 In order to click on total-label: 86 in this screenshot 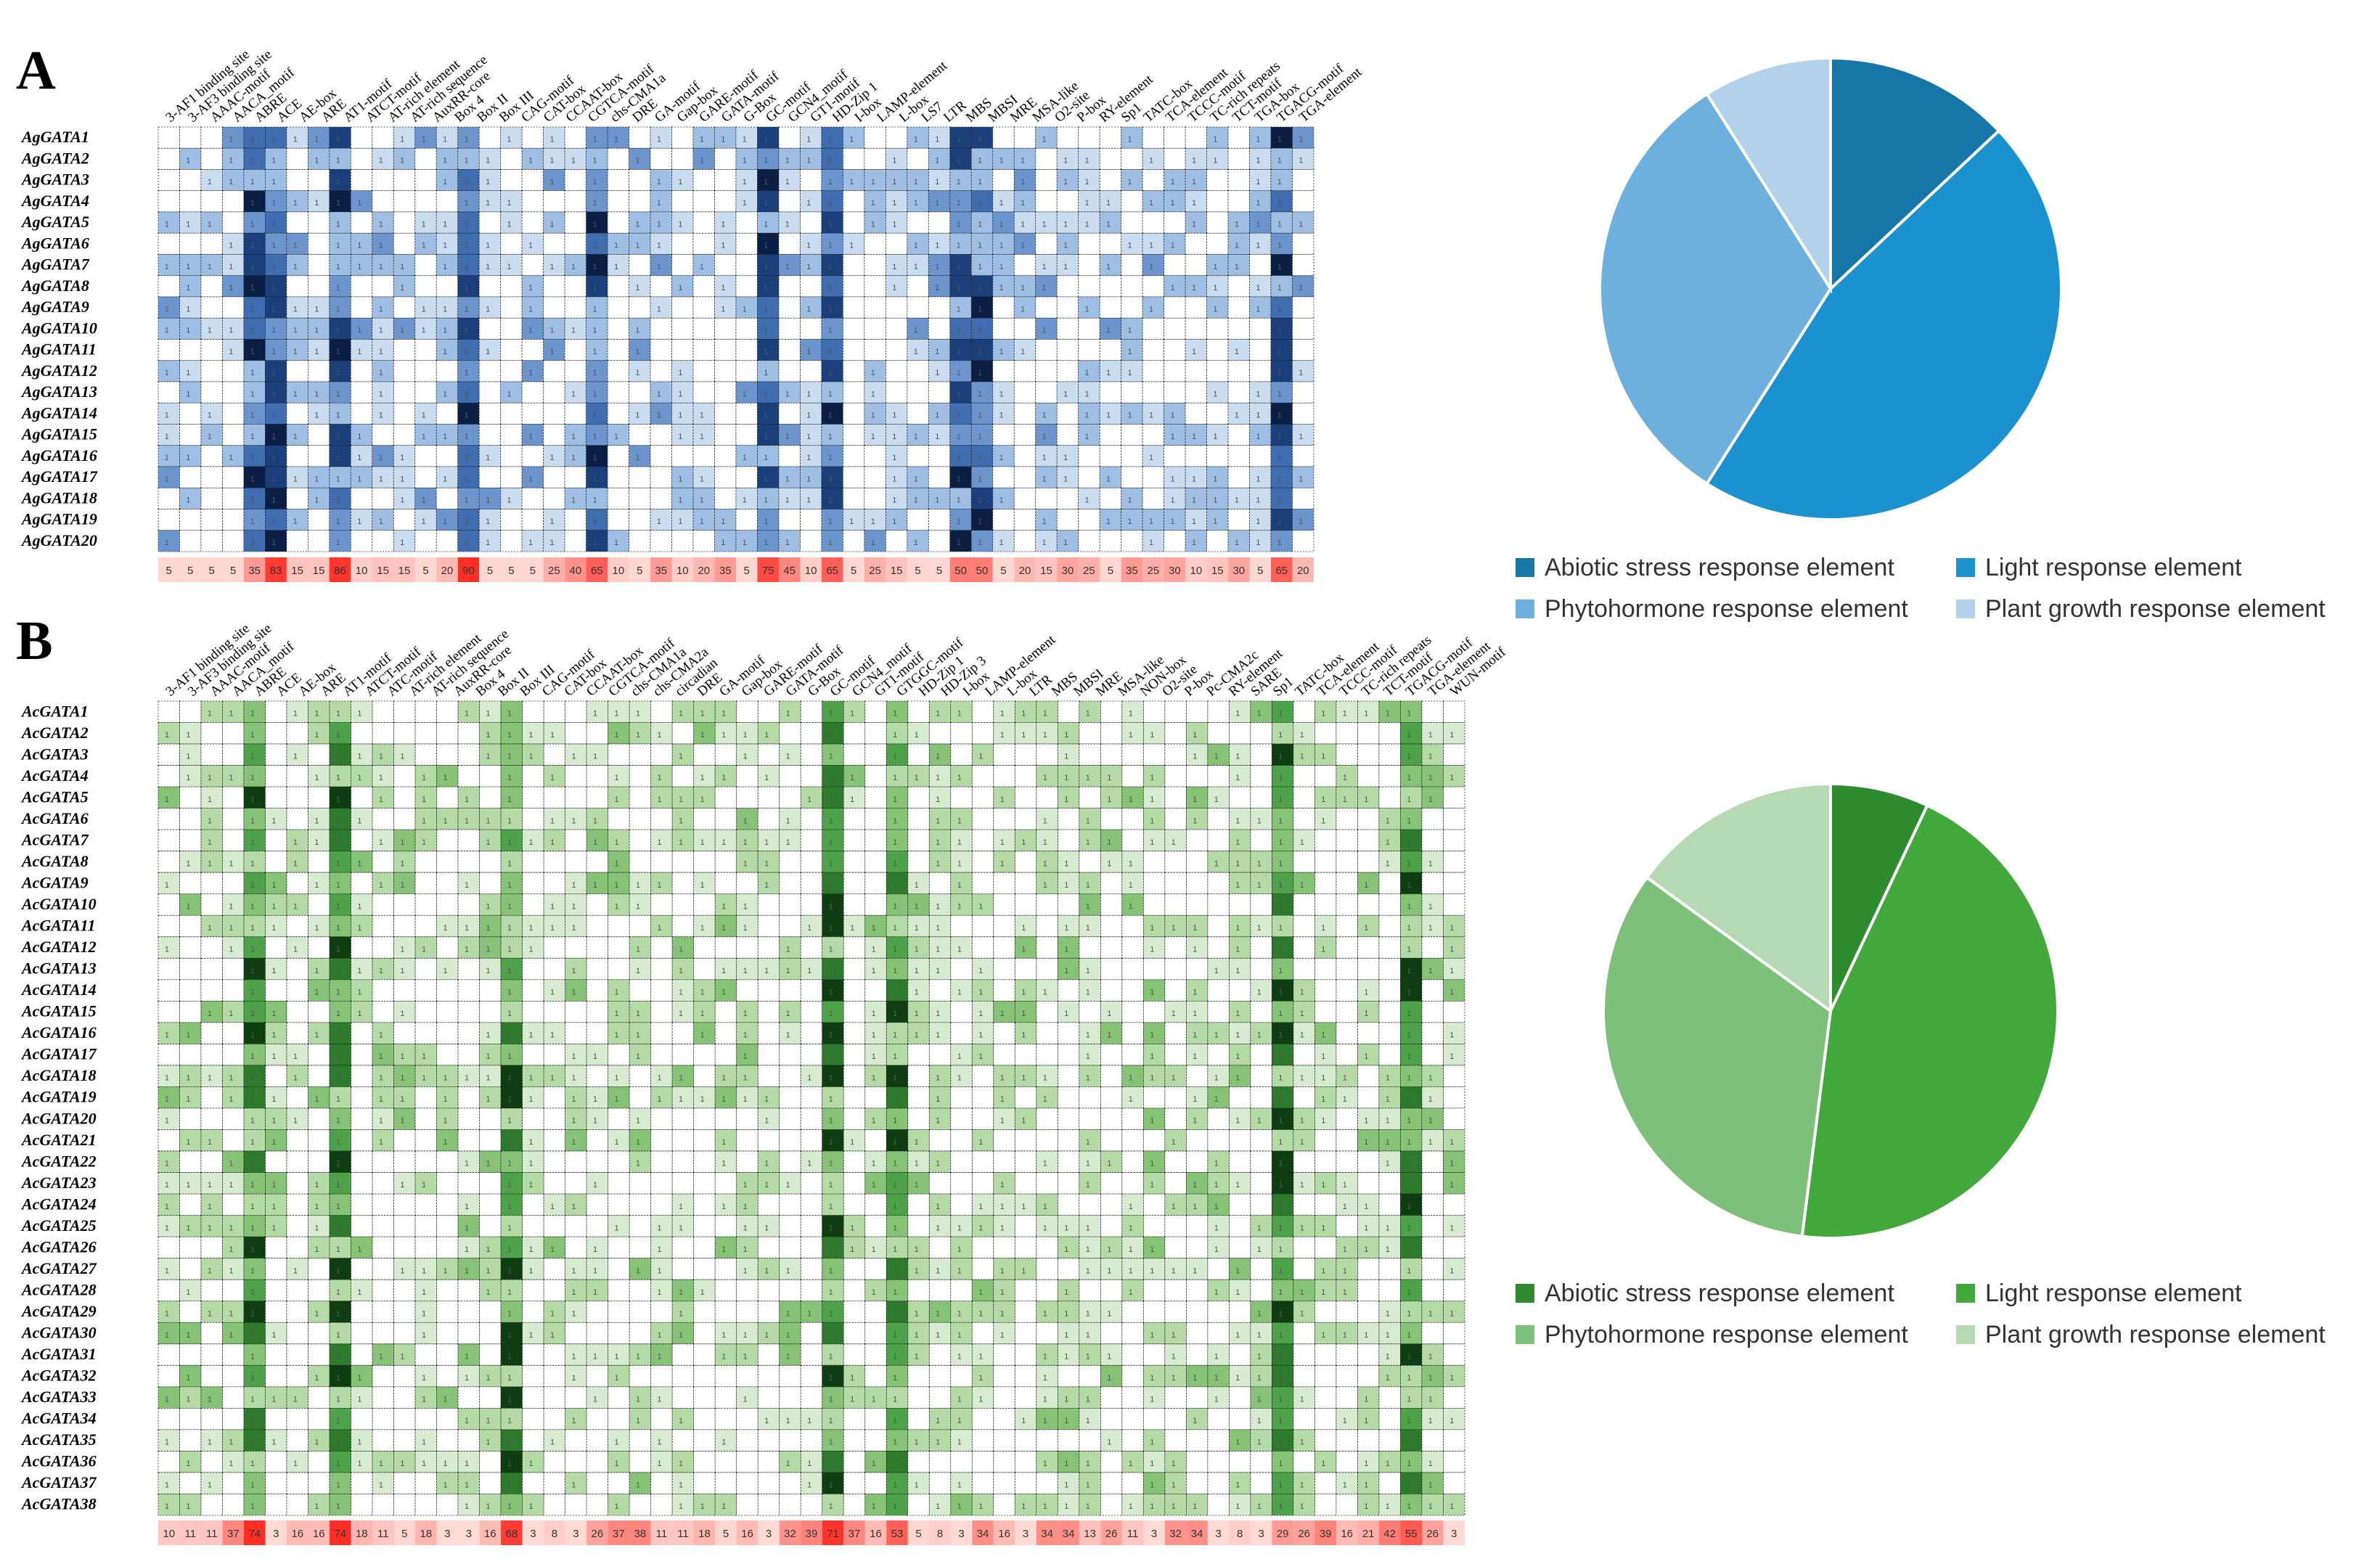, I will do `click(340, 571)`.